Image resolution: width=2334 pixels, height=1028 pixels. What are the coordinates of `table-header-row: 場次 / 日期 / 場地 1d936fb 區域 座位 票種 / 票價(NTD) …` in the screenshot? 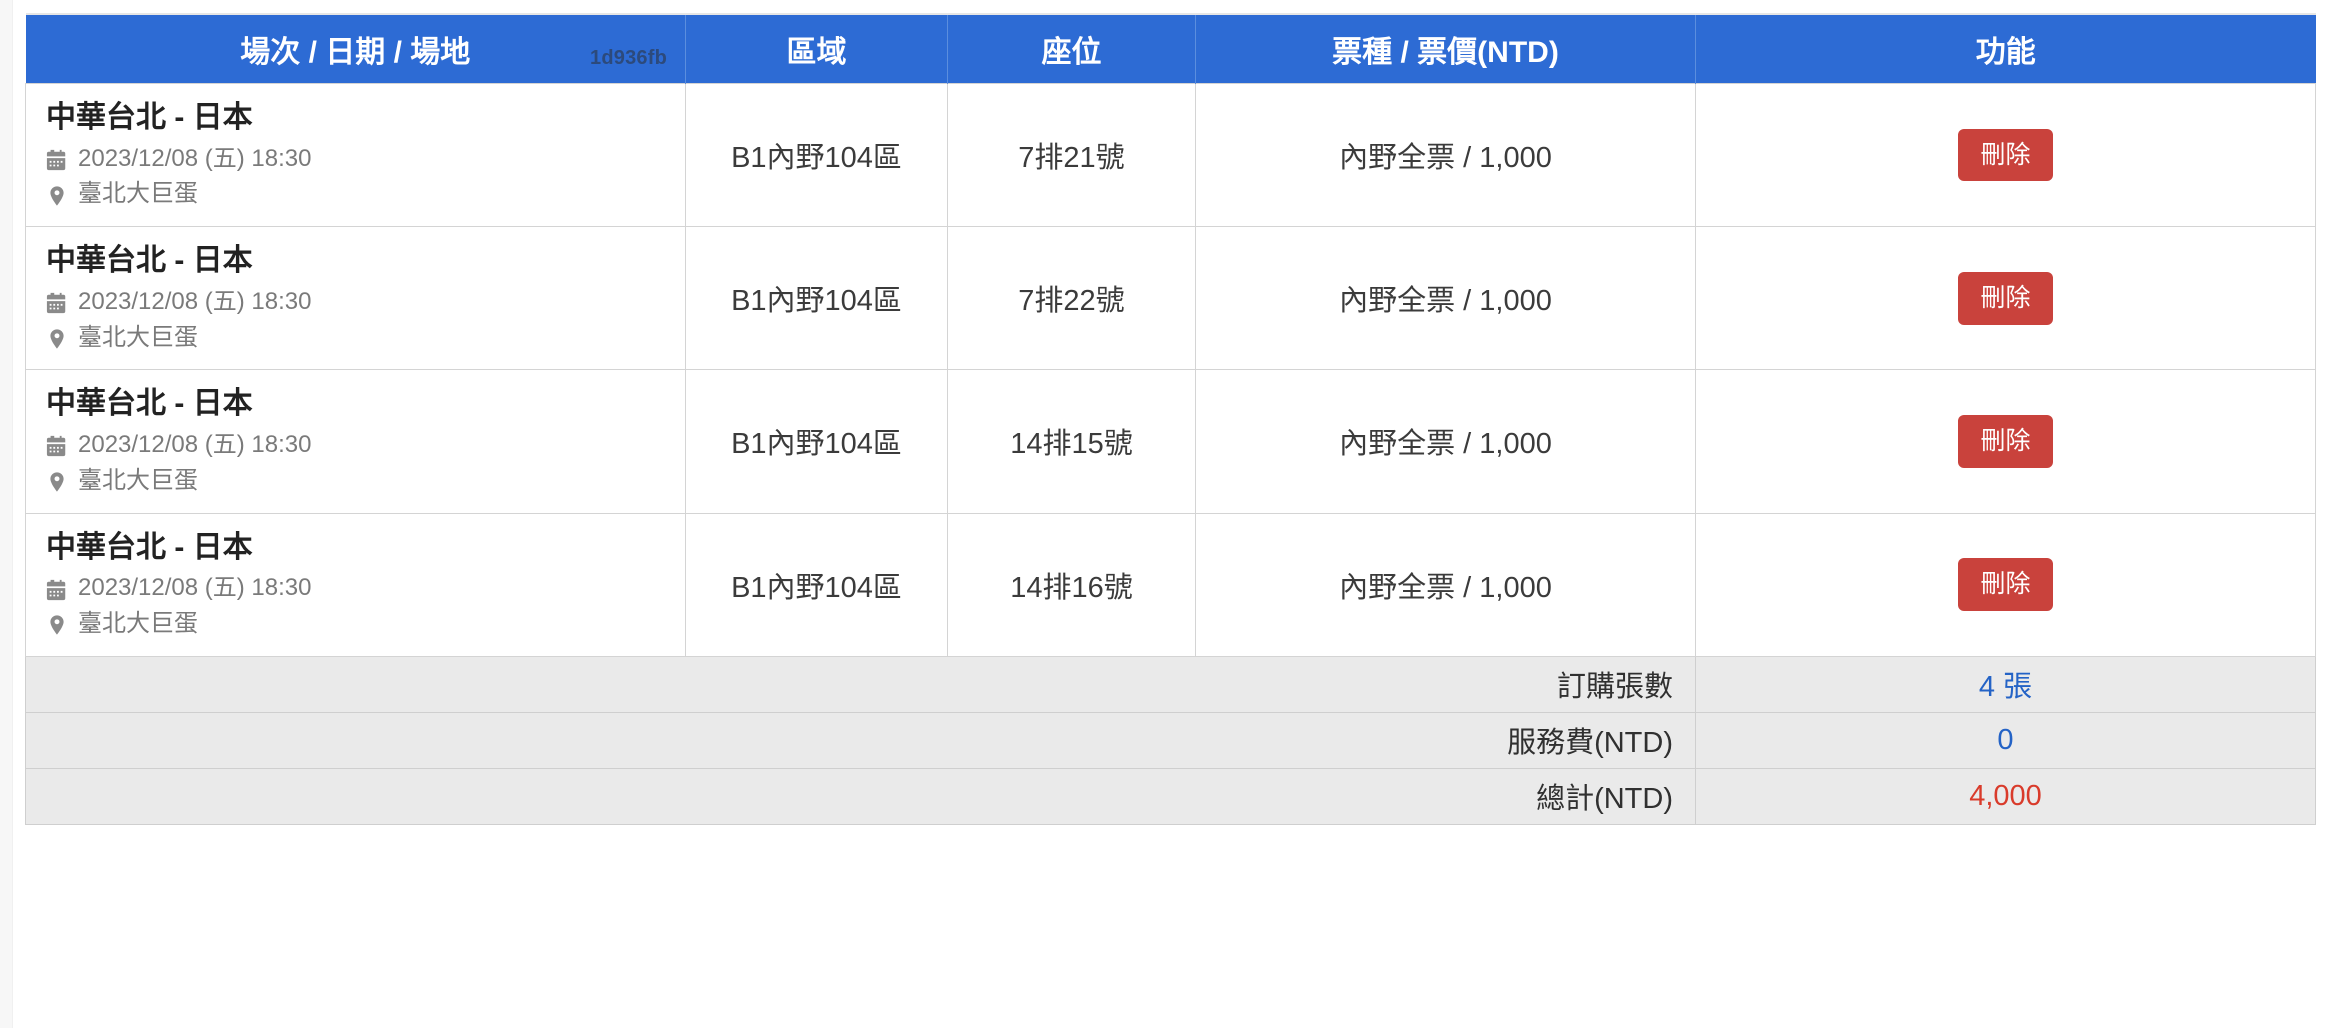 It's located at (1170, 48).